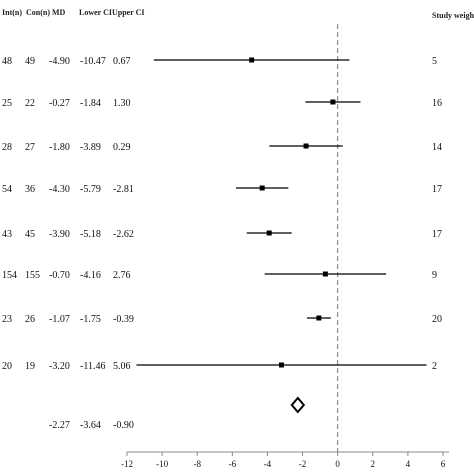 The image size is (474, 474). I want to click on upper-ci-value: -2.81, so click(123, 189).